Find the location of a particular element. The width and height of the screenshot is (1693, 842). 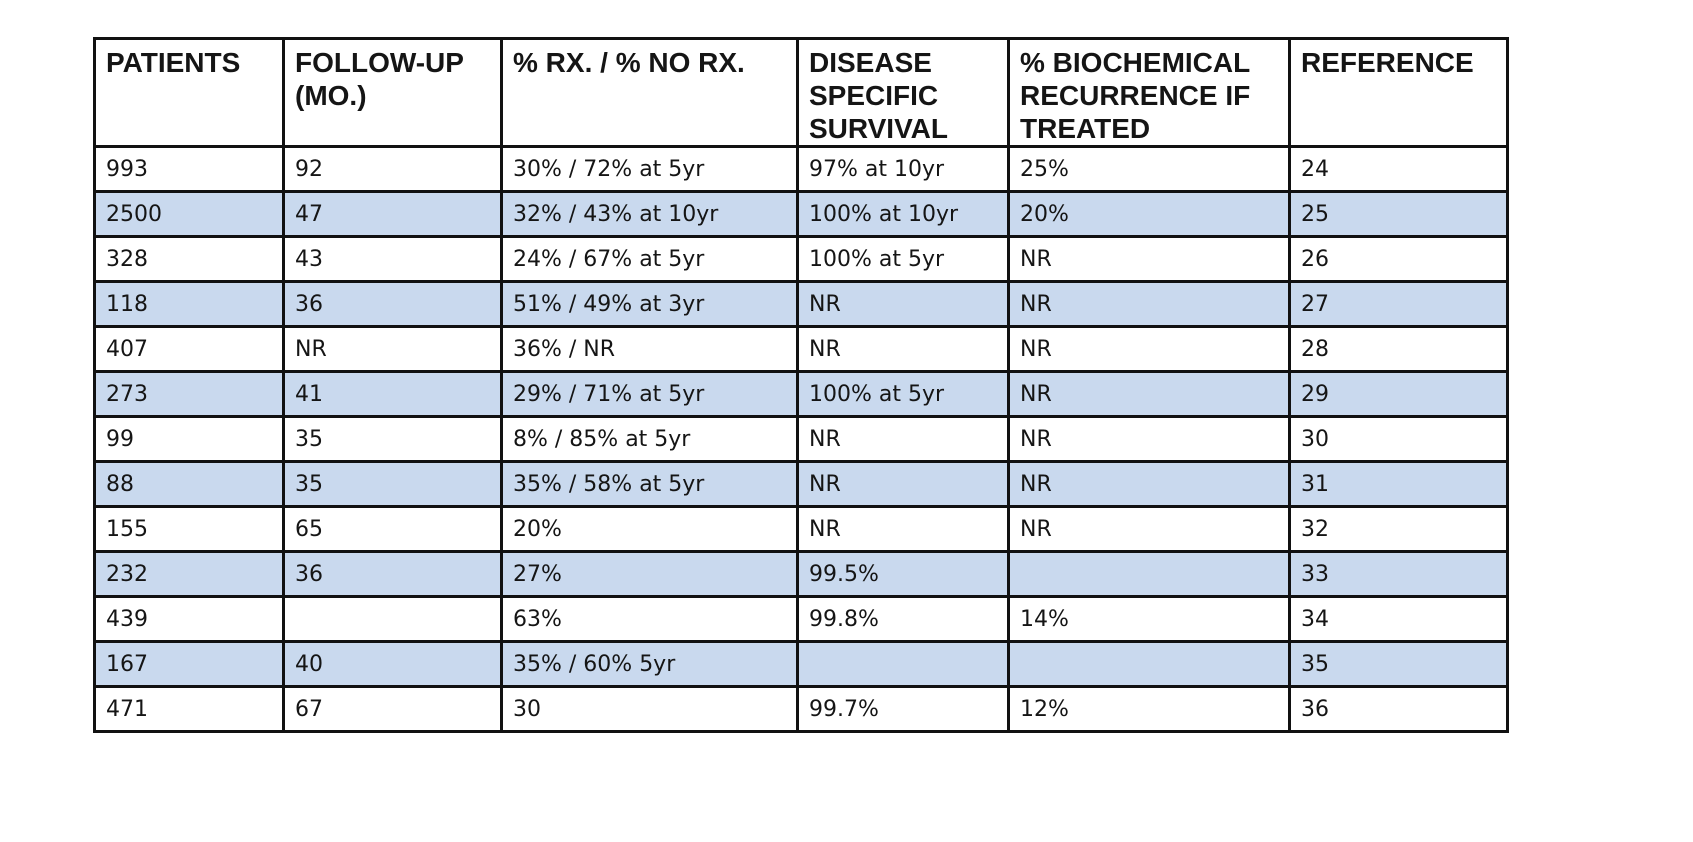

header-biochemical-recurrence: % BIOCHEMICAL RECURRENCE IF TREATED is located at coordinates (1149, 92).